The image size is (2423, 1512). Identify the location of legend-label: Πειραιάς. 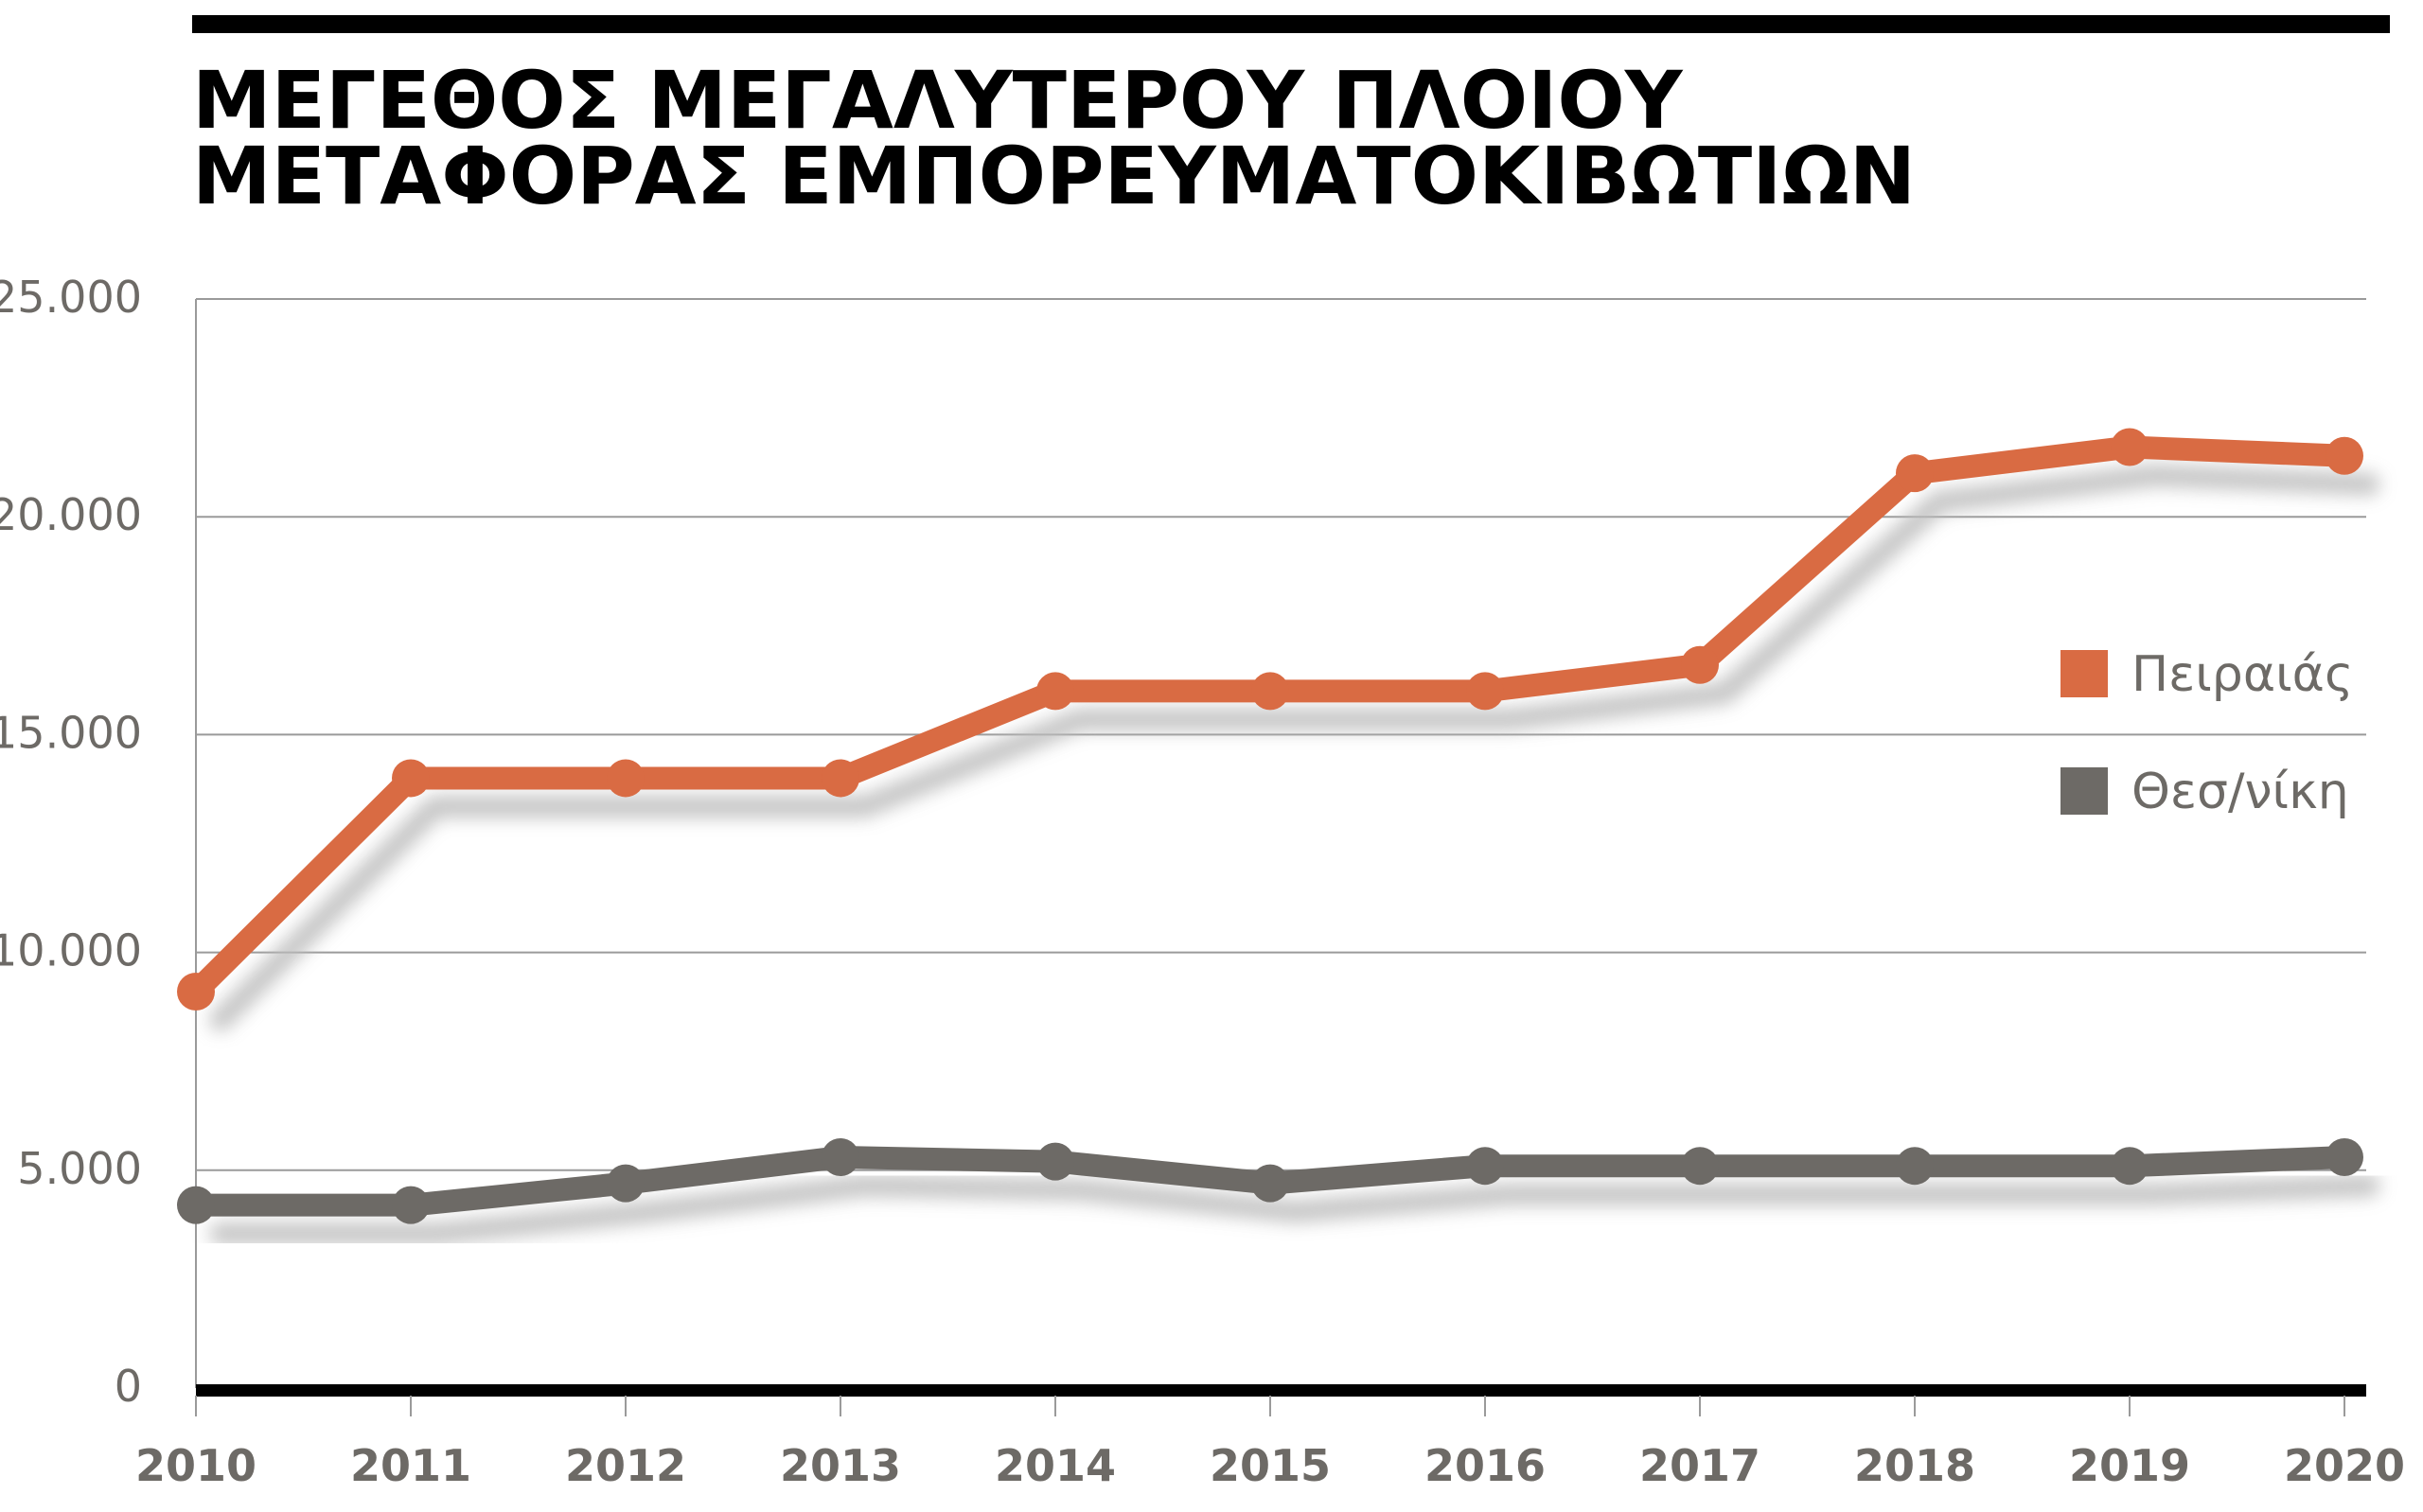
(2242, 674).